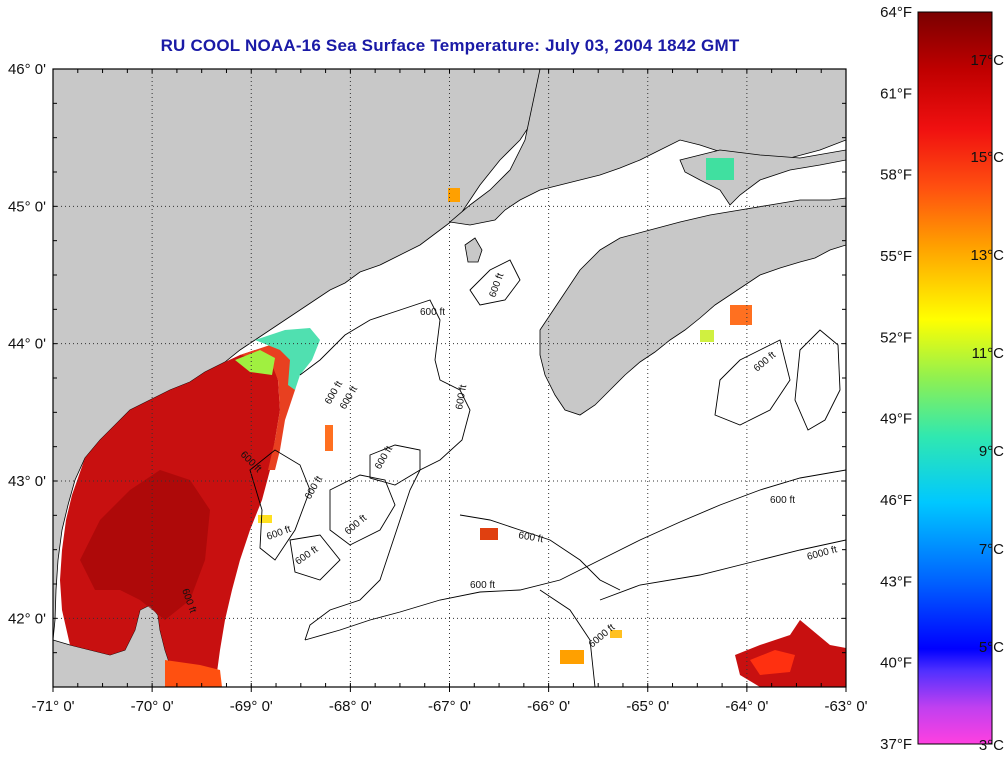 The width and height of the screenshot is (1008, 761). I want to click on colorbar-f-label: 40°F, so click(896, 663).